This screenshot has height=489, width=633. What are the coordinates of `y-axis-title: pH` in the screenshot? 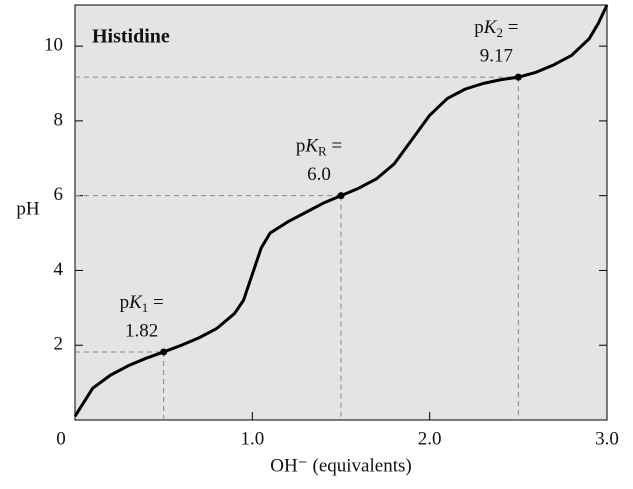 It's located at (28, 208).